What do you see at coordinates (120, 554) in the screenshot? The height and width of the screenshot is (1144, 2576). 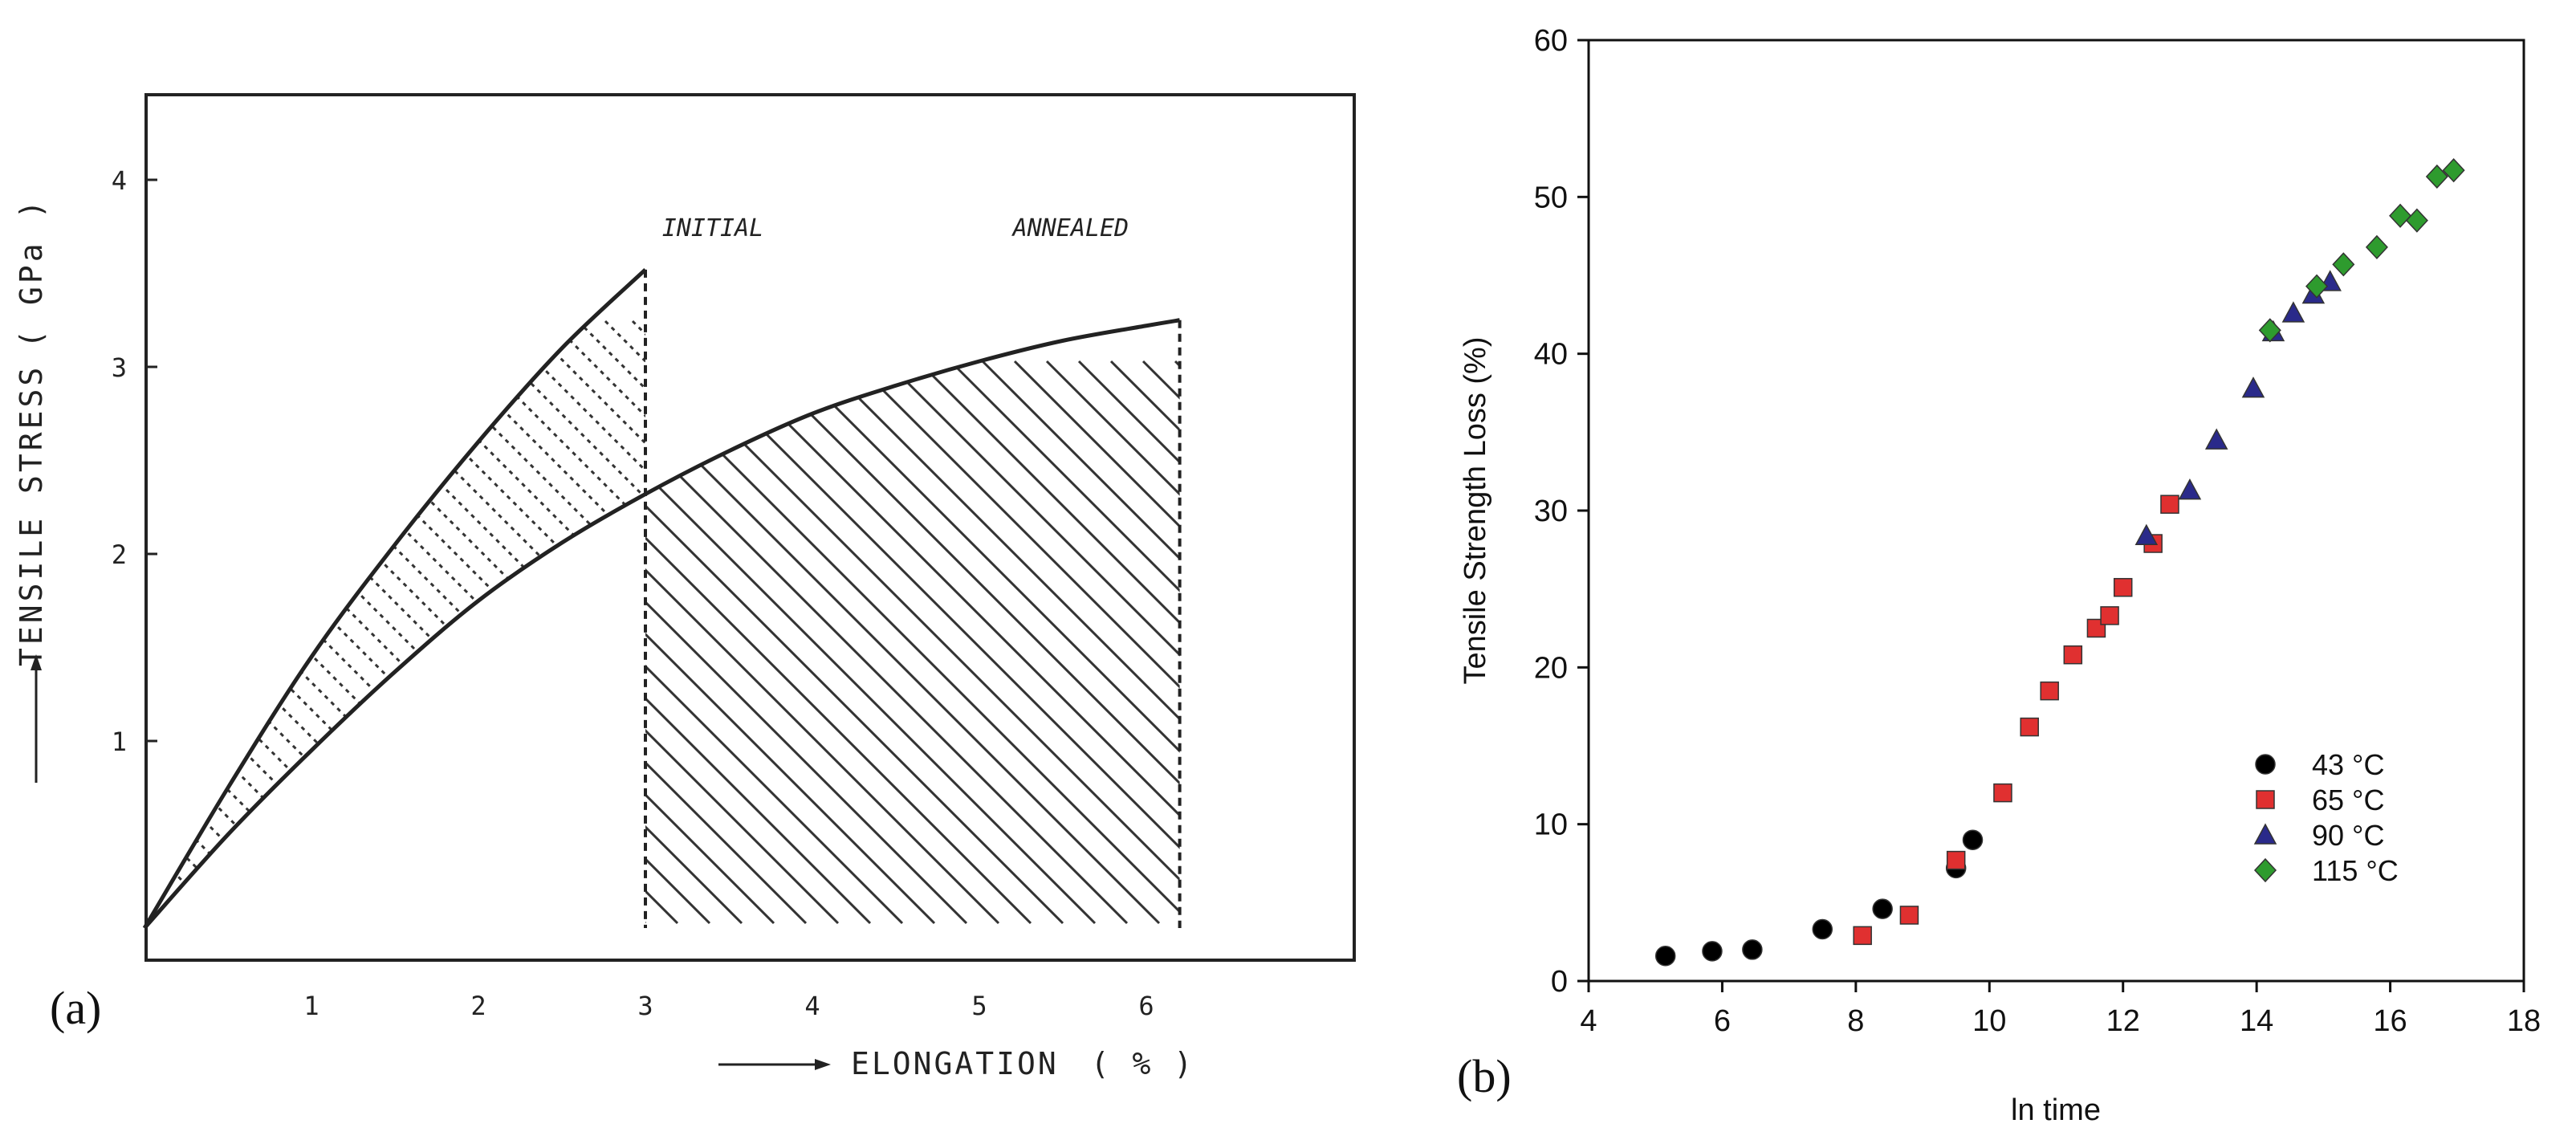 I see `y-tick-label: 2` at bounding box center [120, 554].